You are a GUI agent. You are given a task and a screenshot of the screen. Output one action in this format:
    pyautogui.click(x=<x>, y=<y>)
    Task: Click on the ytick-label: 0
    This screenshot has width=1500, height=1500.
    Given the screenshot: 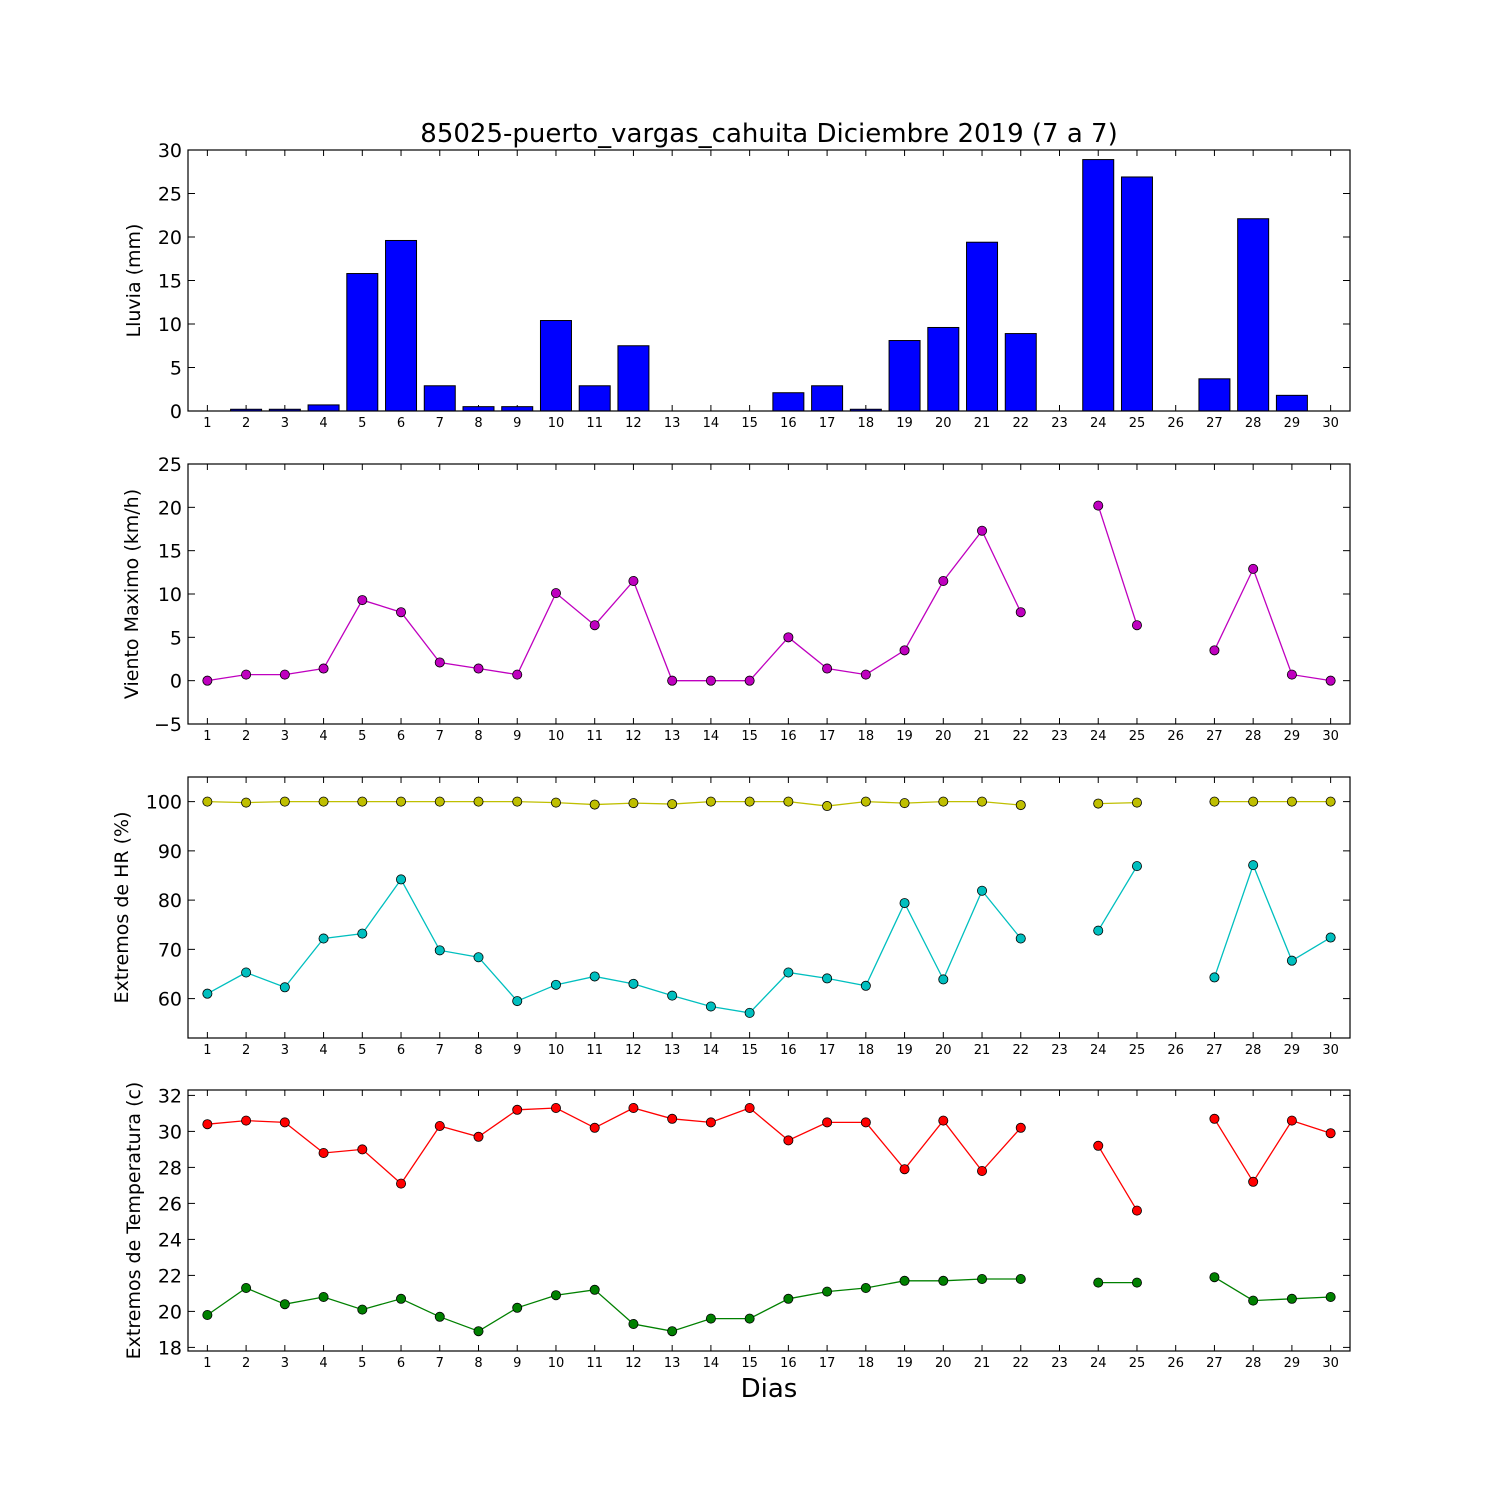 What is the action you would take?
    pyautogui.click(x=176, y=412)
    